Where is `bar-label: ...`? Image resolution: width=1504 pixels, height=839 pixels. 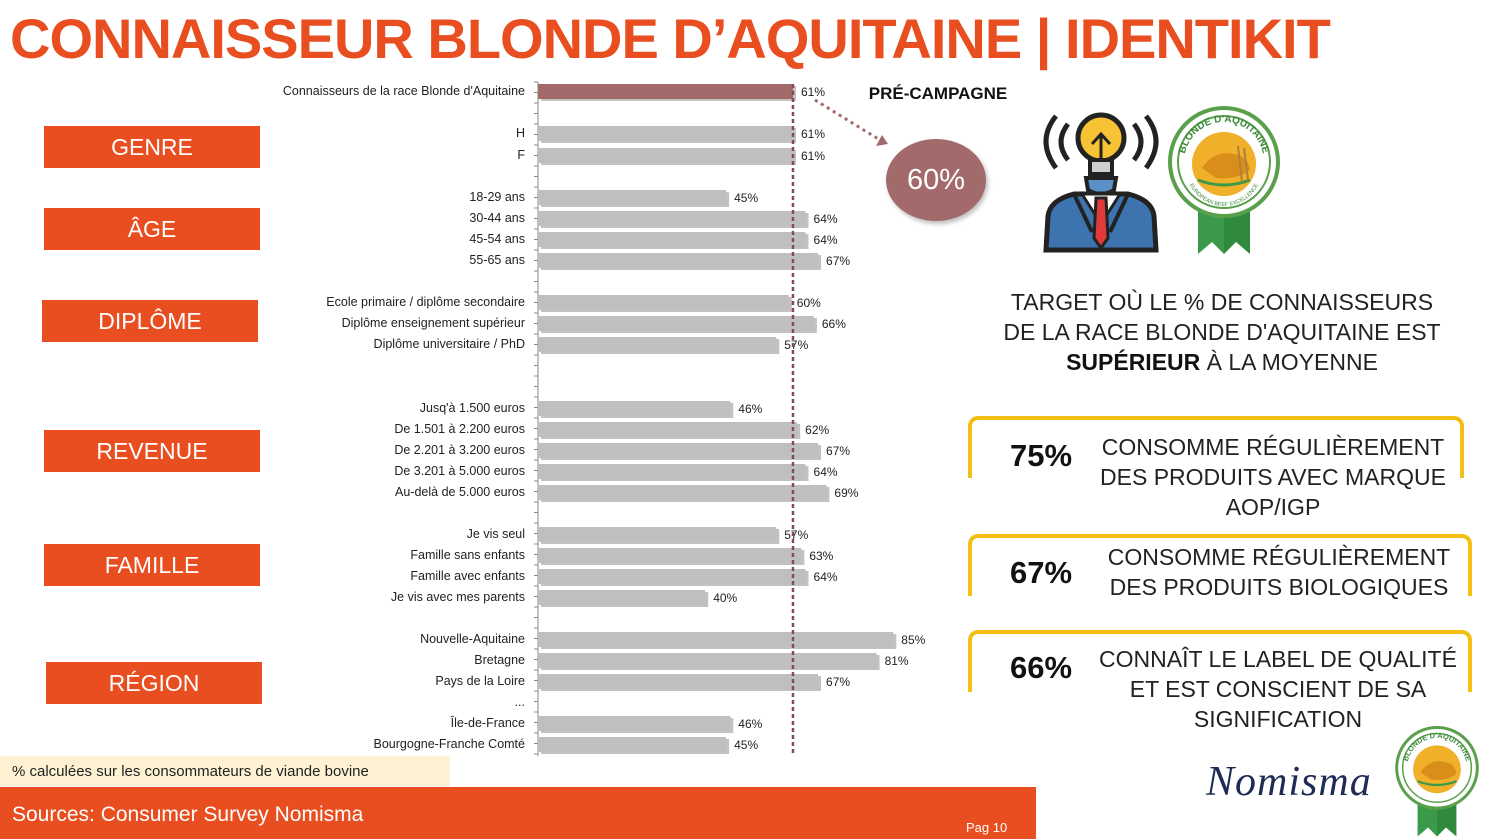 bar-label: ... is located at coordinates (520, 702).